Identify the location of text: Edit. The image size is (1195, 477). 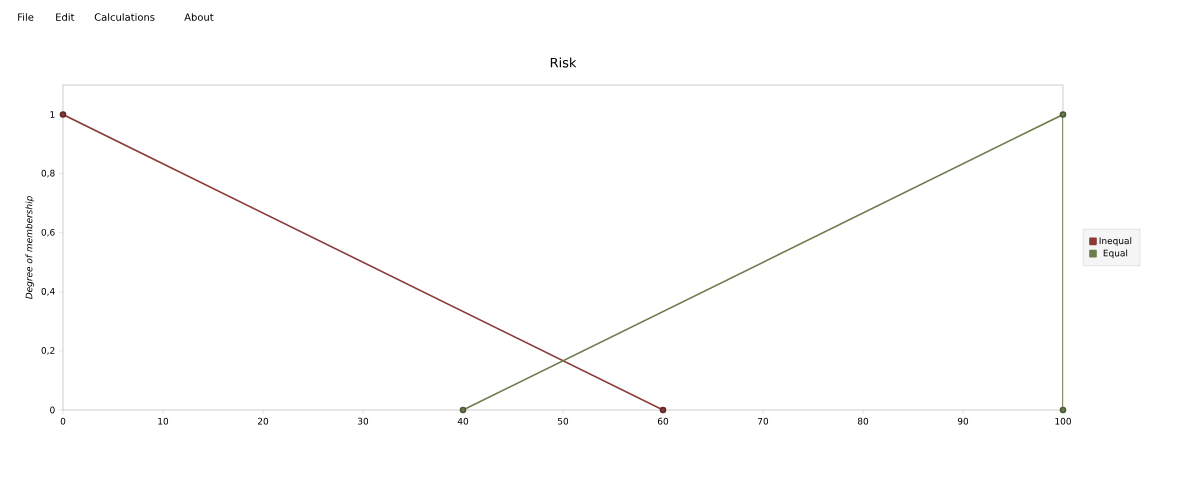
(65, 17).